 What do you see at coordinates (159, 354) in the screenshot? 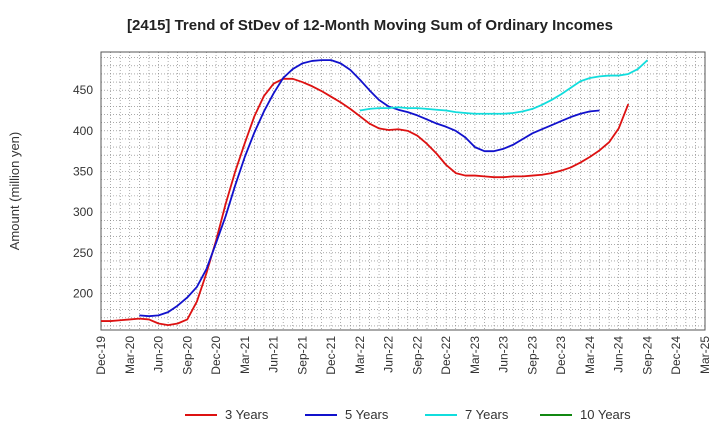
I see `x-tick-label: Jun-20` at bounding box center [159, 354].